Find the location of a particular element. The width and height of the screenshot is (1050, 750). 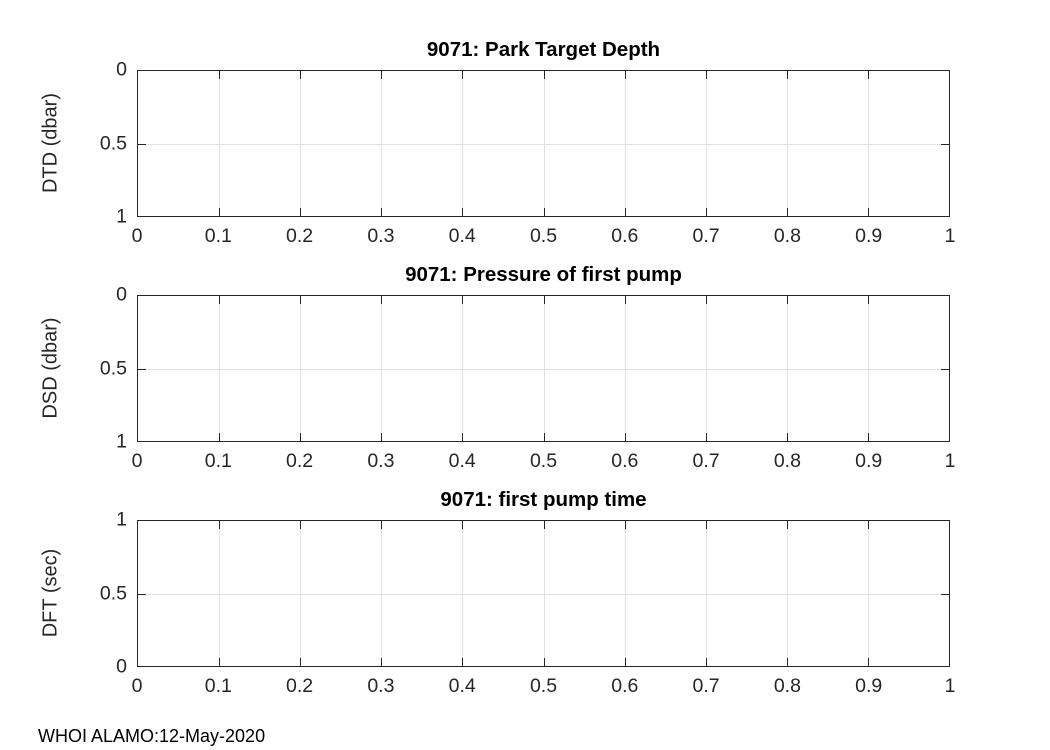

plot-title: 9071: first pump time is located at coordinates (543, 499).